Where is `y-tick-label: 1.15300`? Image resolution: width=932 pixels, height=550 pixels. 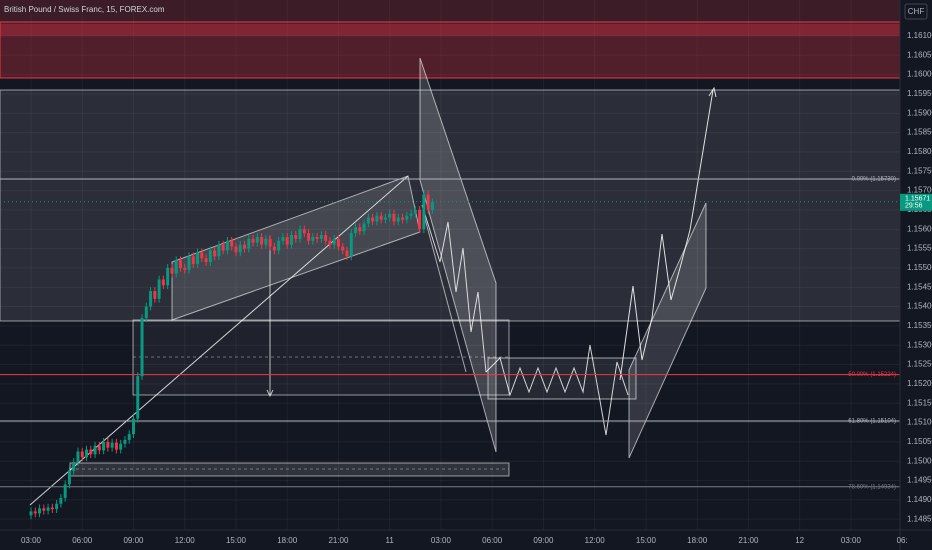
y-tick-label: 1.15300 is located at coordinates (919, 344).